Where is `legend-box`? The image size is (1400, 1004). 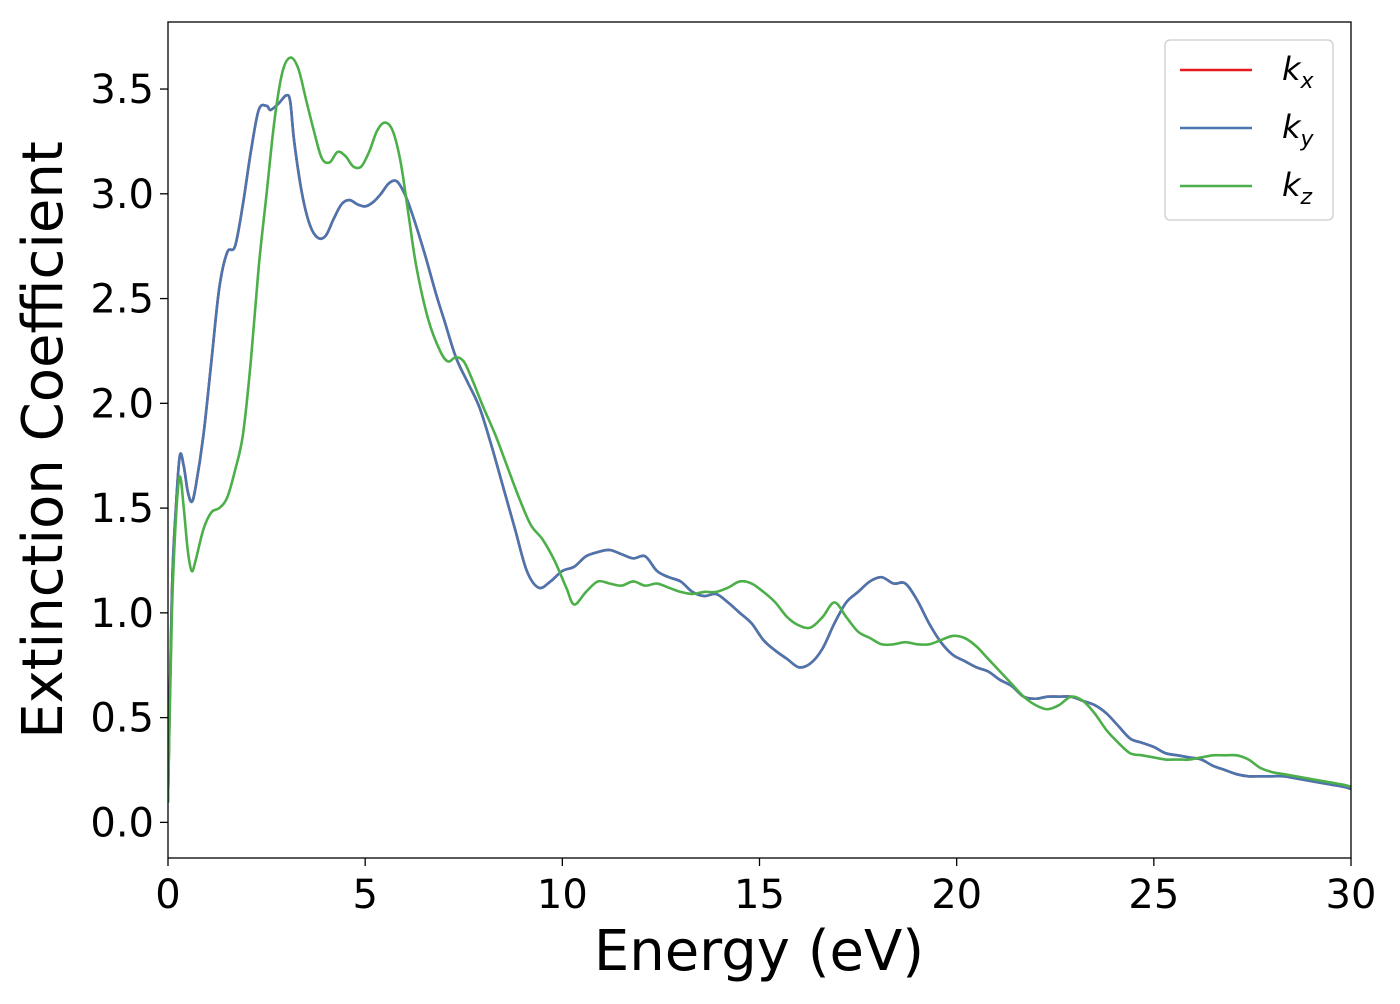
legend-box is located at coordinates (1249, 130).